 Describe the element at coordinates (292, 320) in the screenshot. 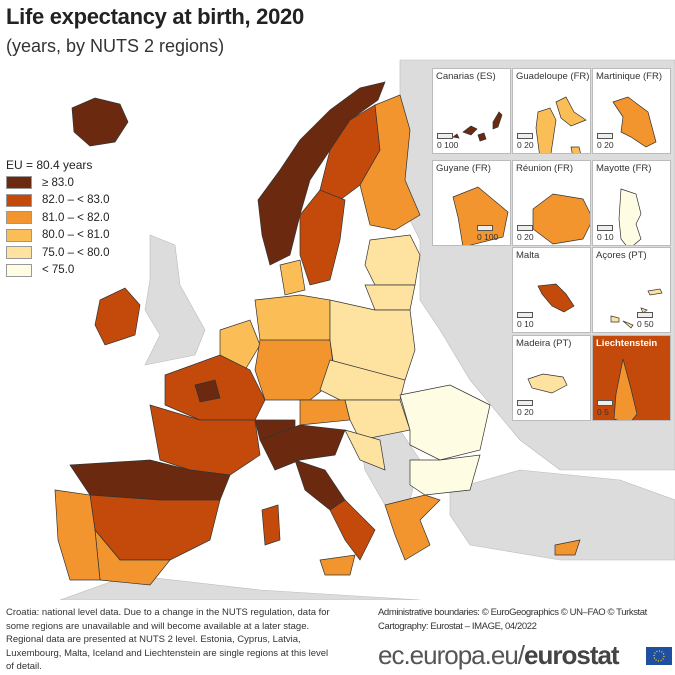

I see `region-germany-north` at that location.